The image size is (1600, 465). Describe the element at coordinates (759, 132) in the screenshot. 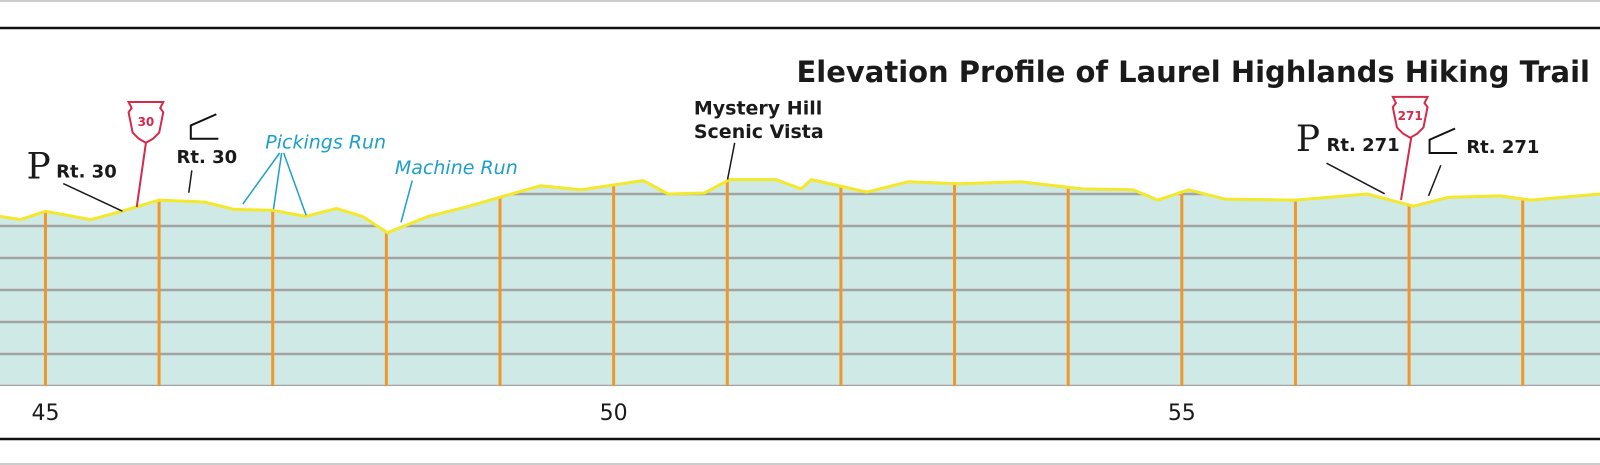

I see `annotation: Scenic Vista` at that location.